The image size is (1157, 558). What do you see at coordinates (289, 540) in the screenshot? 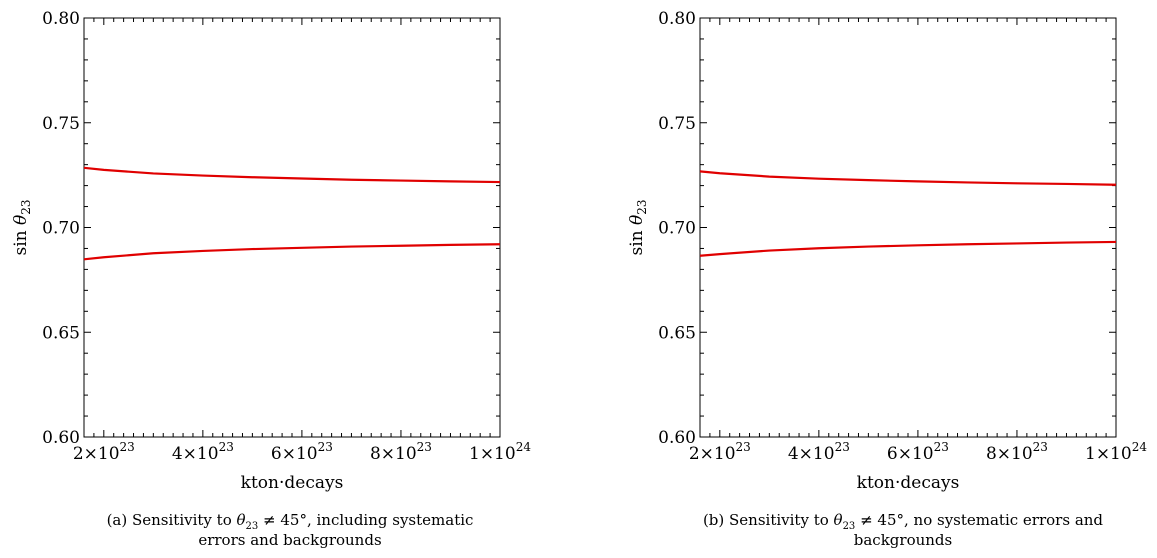
I see `figure-caption-line2: errors and backgrounds` at bounding box center [289, 540].